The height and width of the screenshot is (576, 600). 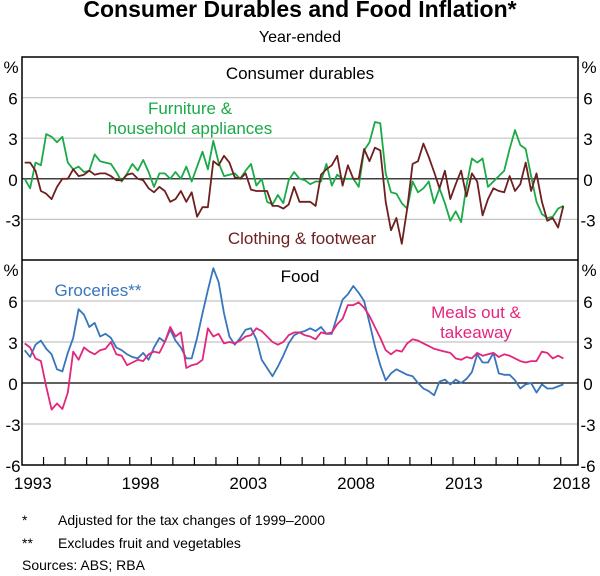 What do you see at coordinates (98, 290) in the screenshot?
I see `series-label: Groceries**` at bounding box center [98, 290].